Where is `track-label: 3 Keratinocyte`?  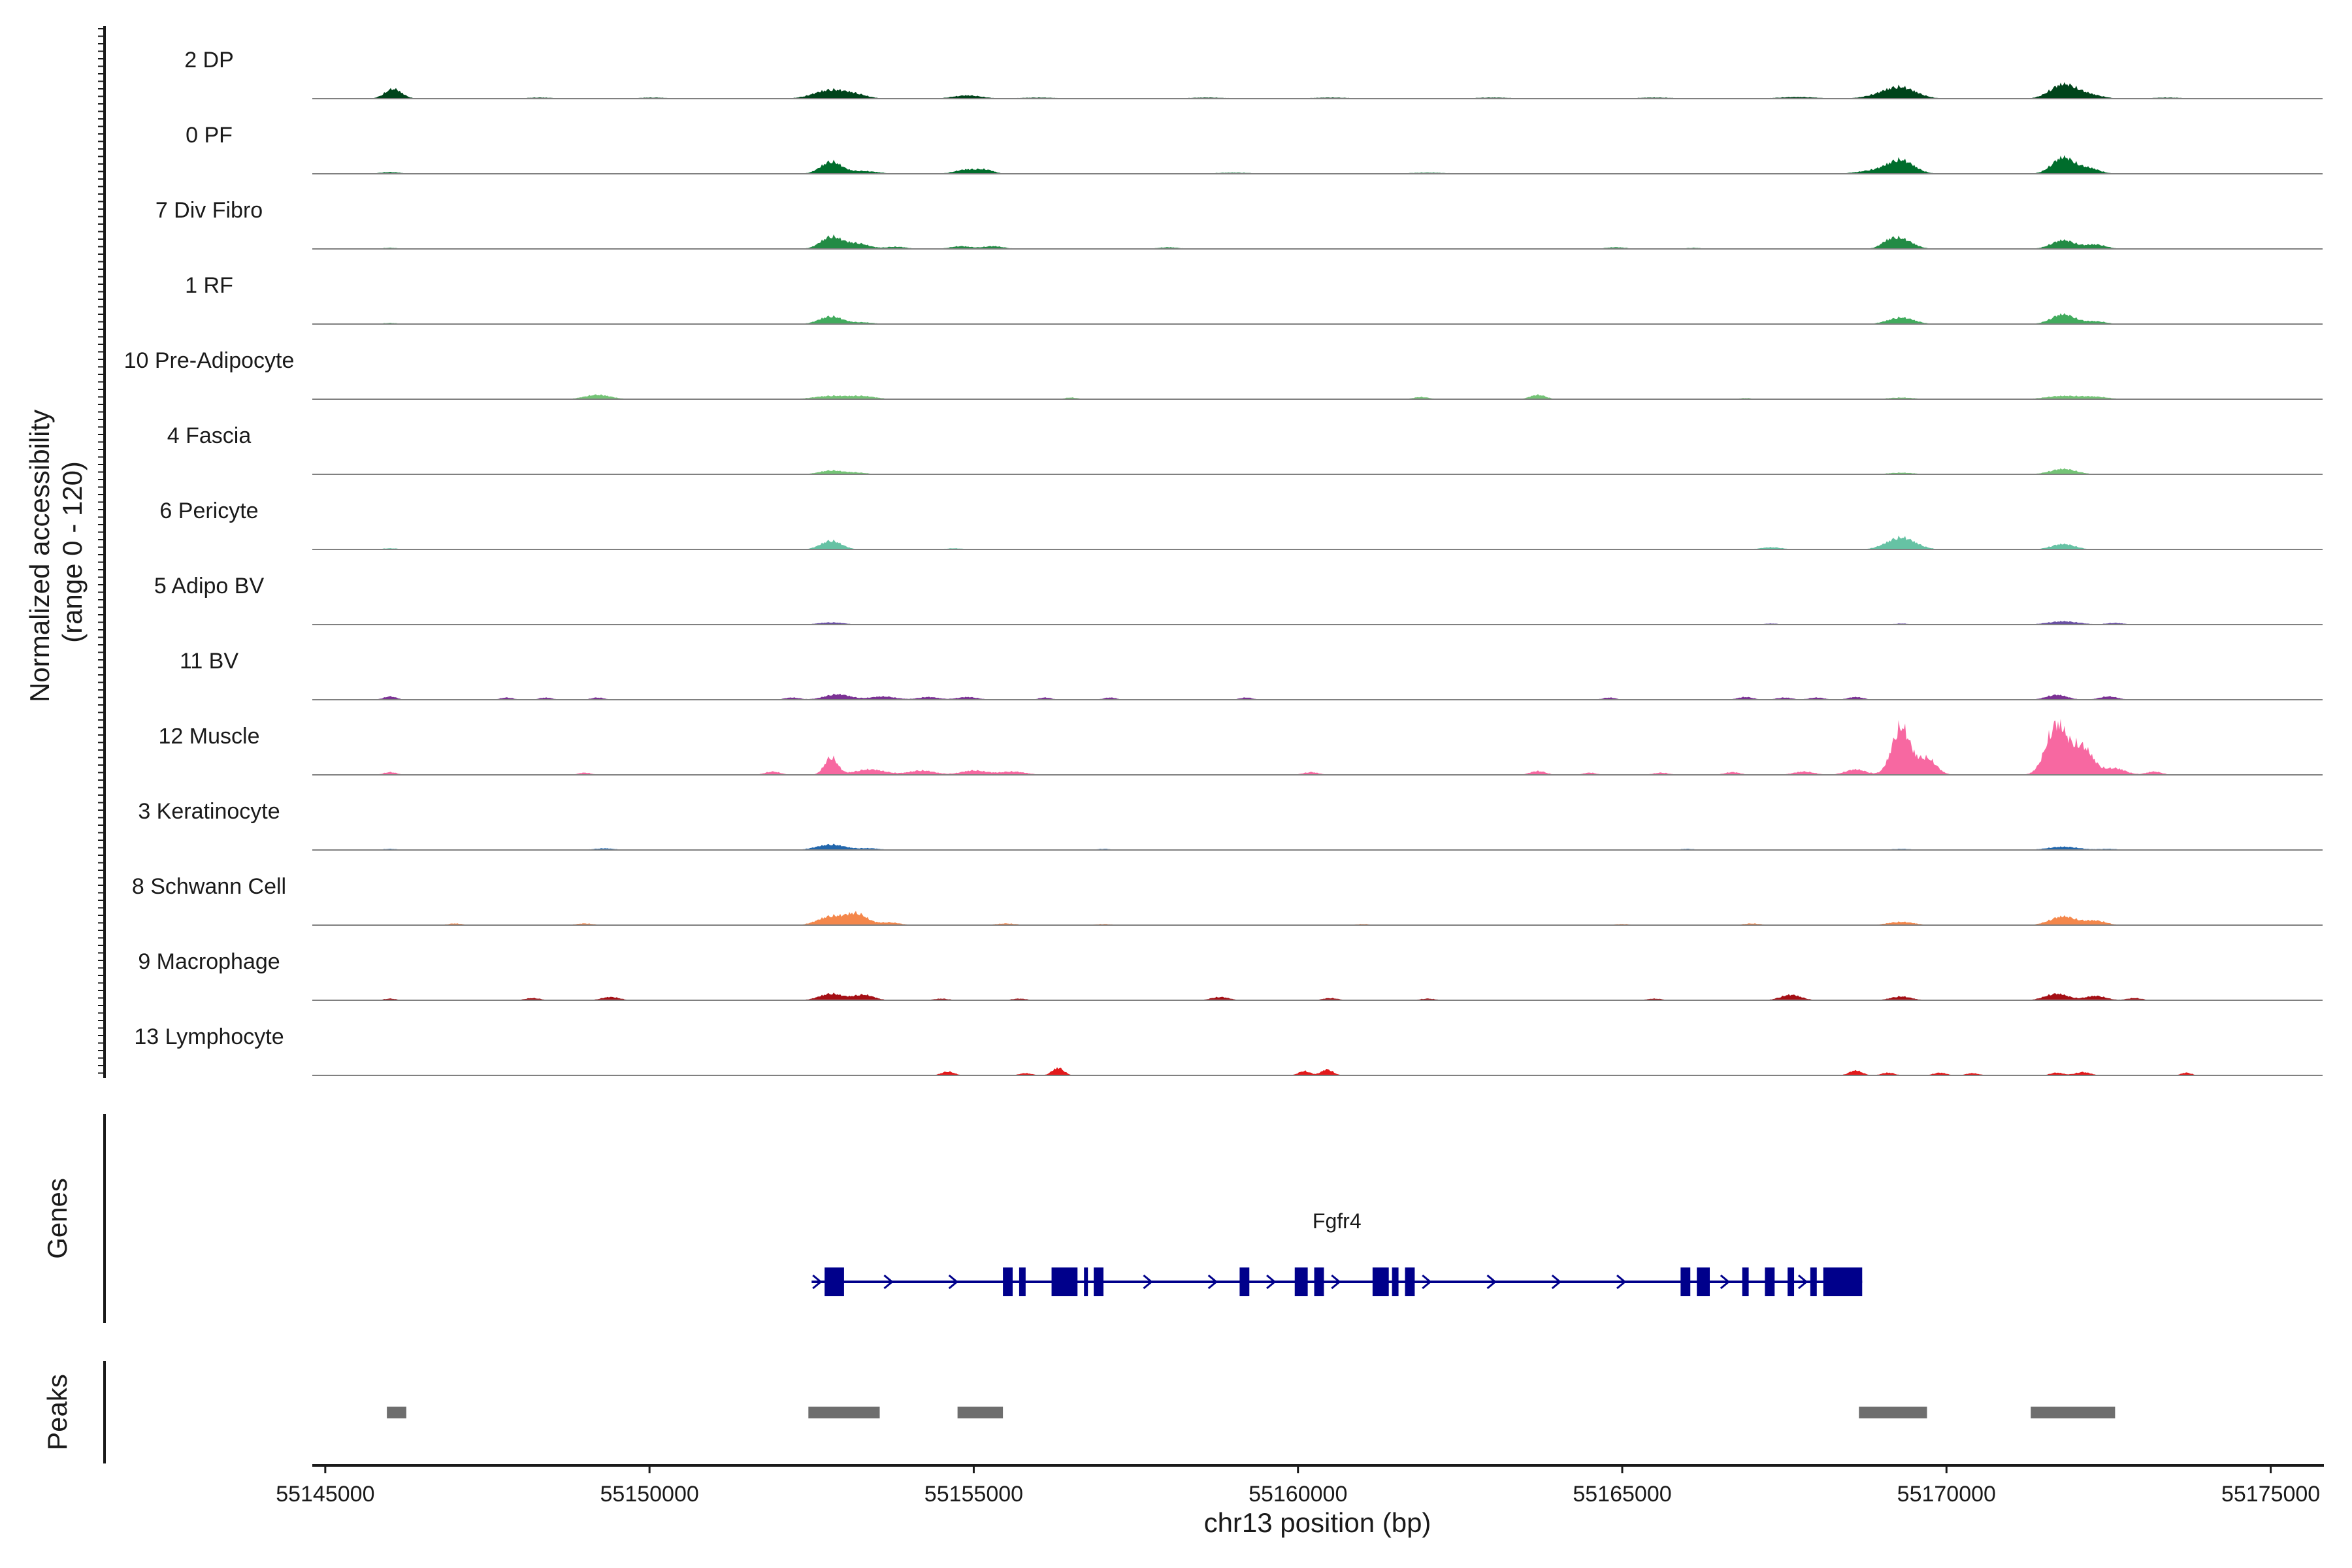 track-label: 3 Keratinocyte is located at coordinates (209, 811).